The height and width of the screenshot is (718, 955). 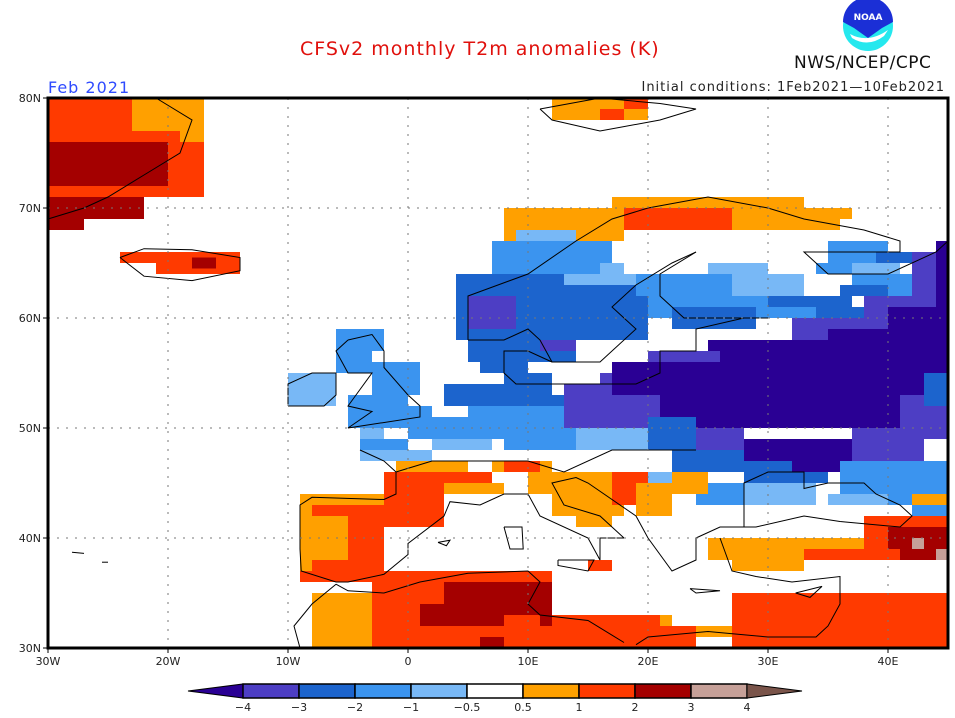 I want to click on map-title: CFSv2 monthly T2m anomalies (K), so click(x=480, y=49).